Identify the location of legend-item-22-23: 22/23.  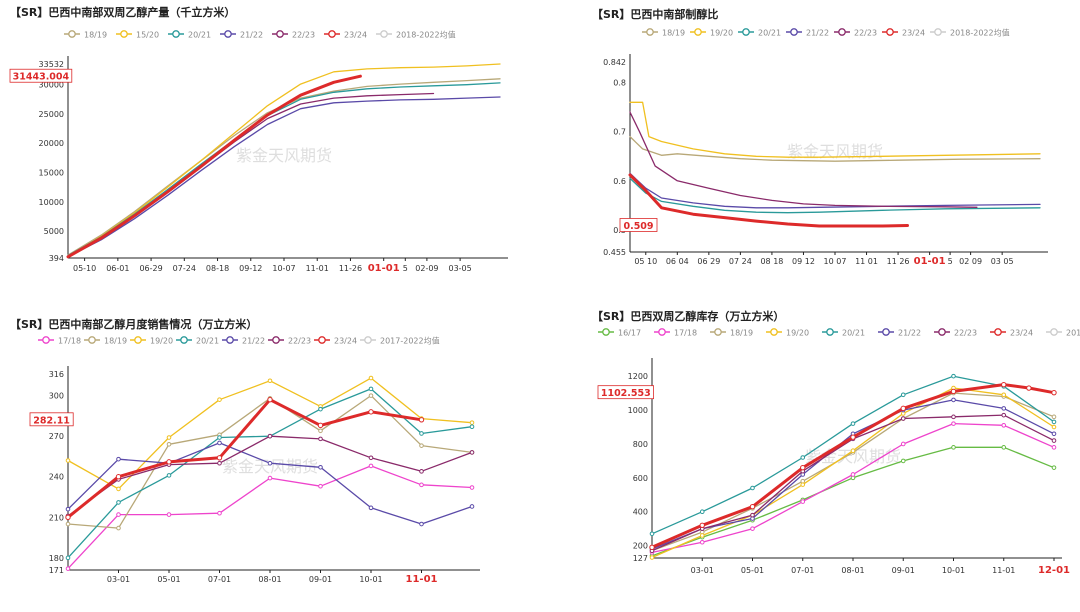
(955, 333).